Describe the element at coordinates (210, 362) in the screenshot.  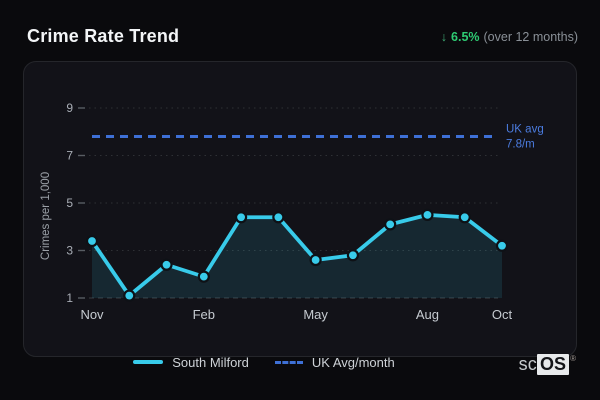
I see `legend-label: South Milford` at that location.